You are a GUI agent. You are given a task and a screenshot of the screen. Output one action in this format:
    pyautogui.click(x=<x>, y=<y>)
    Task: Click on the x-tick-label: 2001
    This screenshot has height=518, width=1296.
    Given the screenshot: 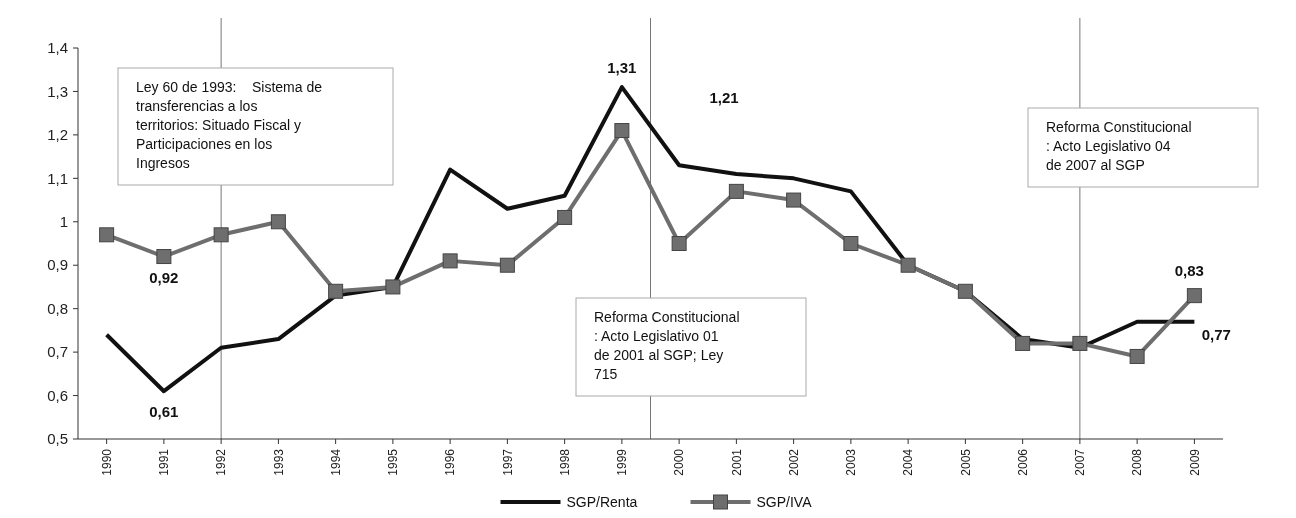 What is the action you would take?
    pyautogui.click(x=736, y=462)
    